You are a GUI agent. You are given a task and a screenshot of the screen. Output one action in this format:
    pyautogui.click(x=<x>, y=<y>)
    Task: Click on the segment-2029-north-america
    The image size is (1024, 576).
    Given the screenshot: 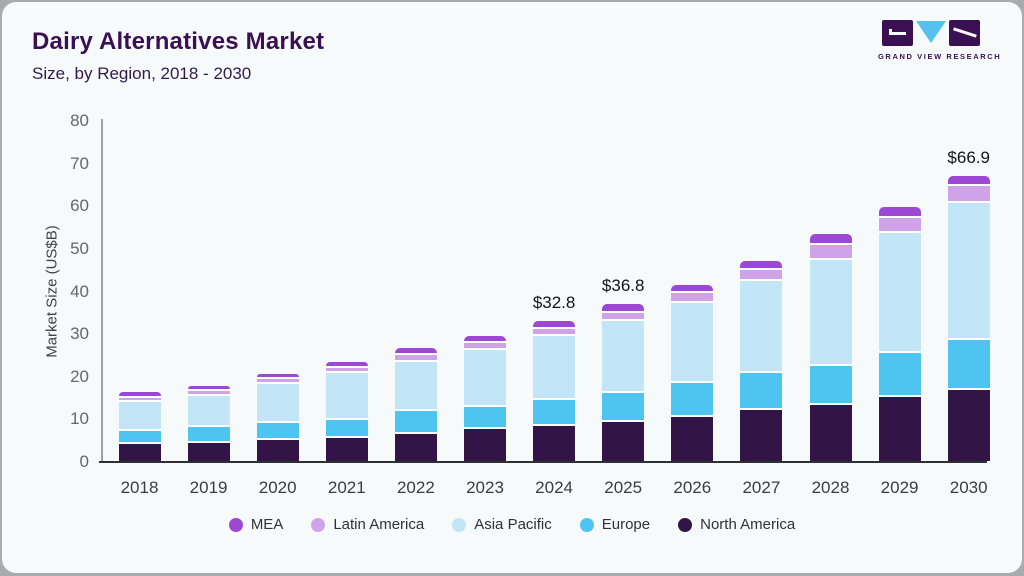 What is the action you would take?
    pyautogui.click(x=899, y=428)
    